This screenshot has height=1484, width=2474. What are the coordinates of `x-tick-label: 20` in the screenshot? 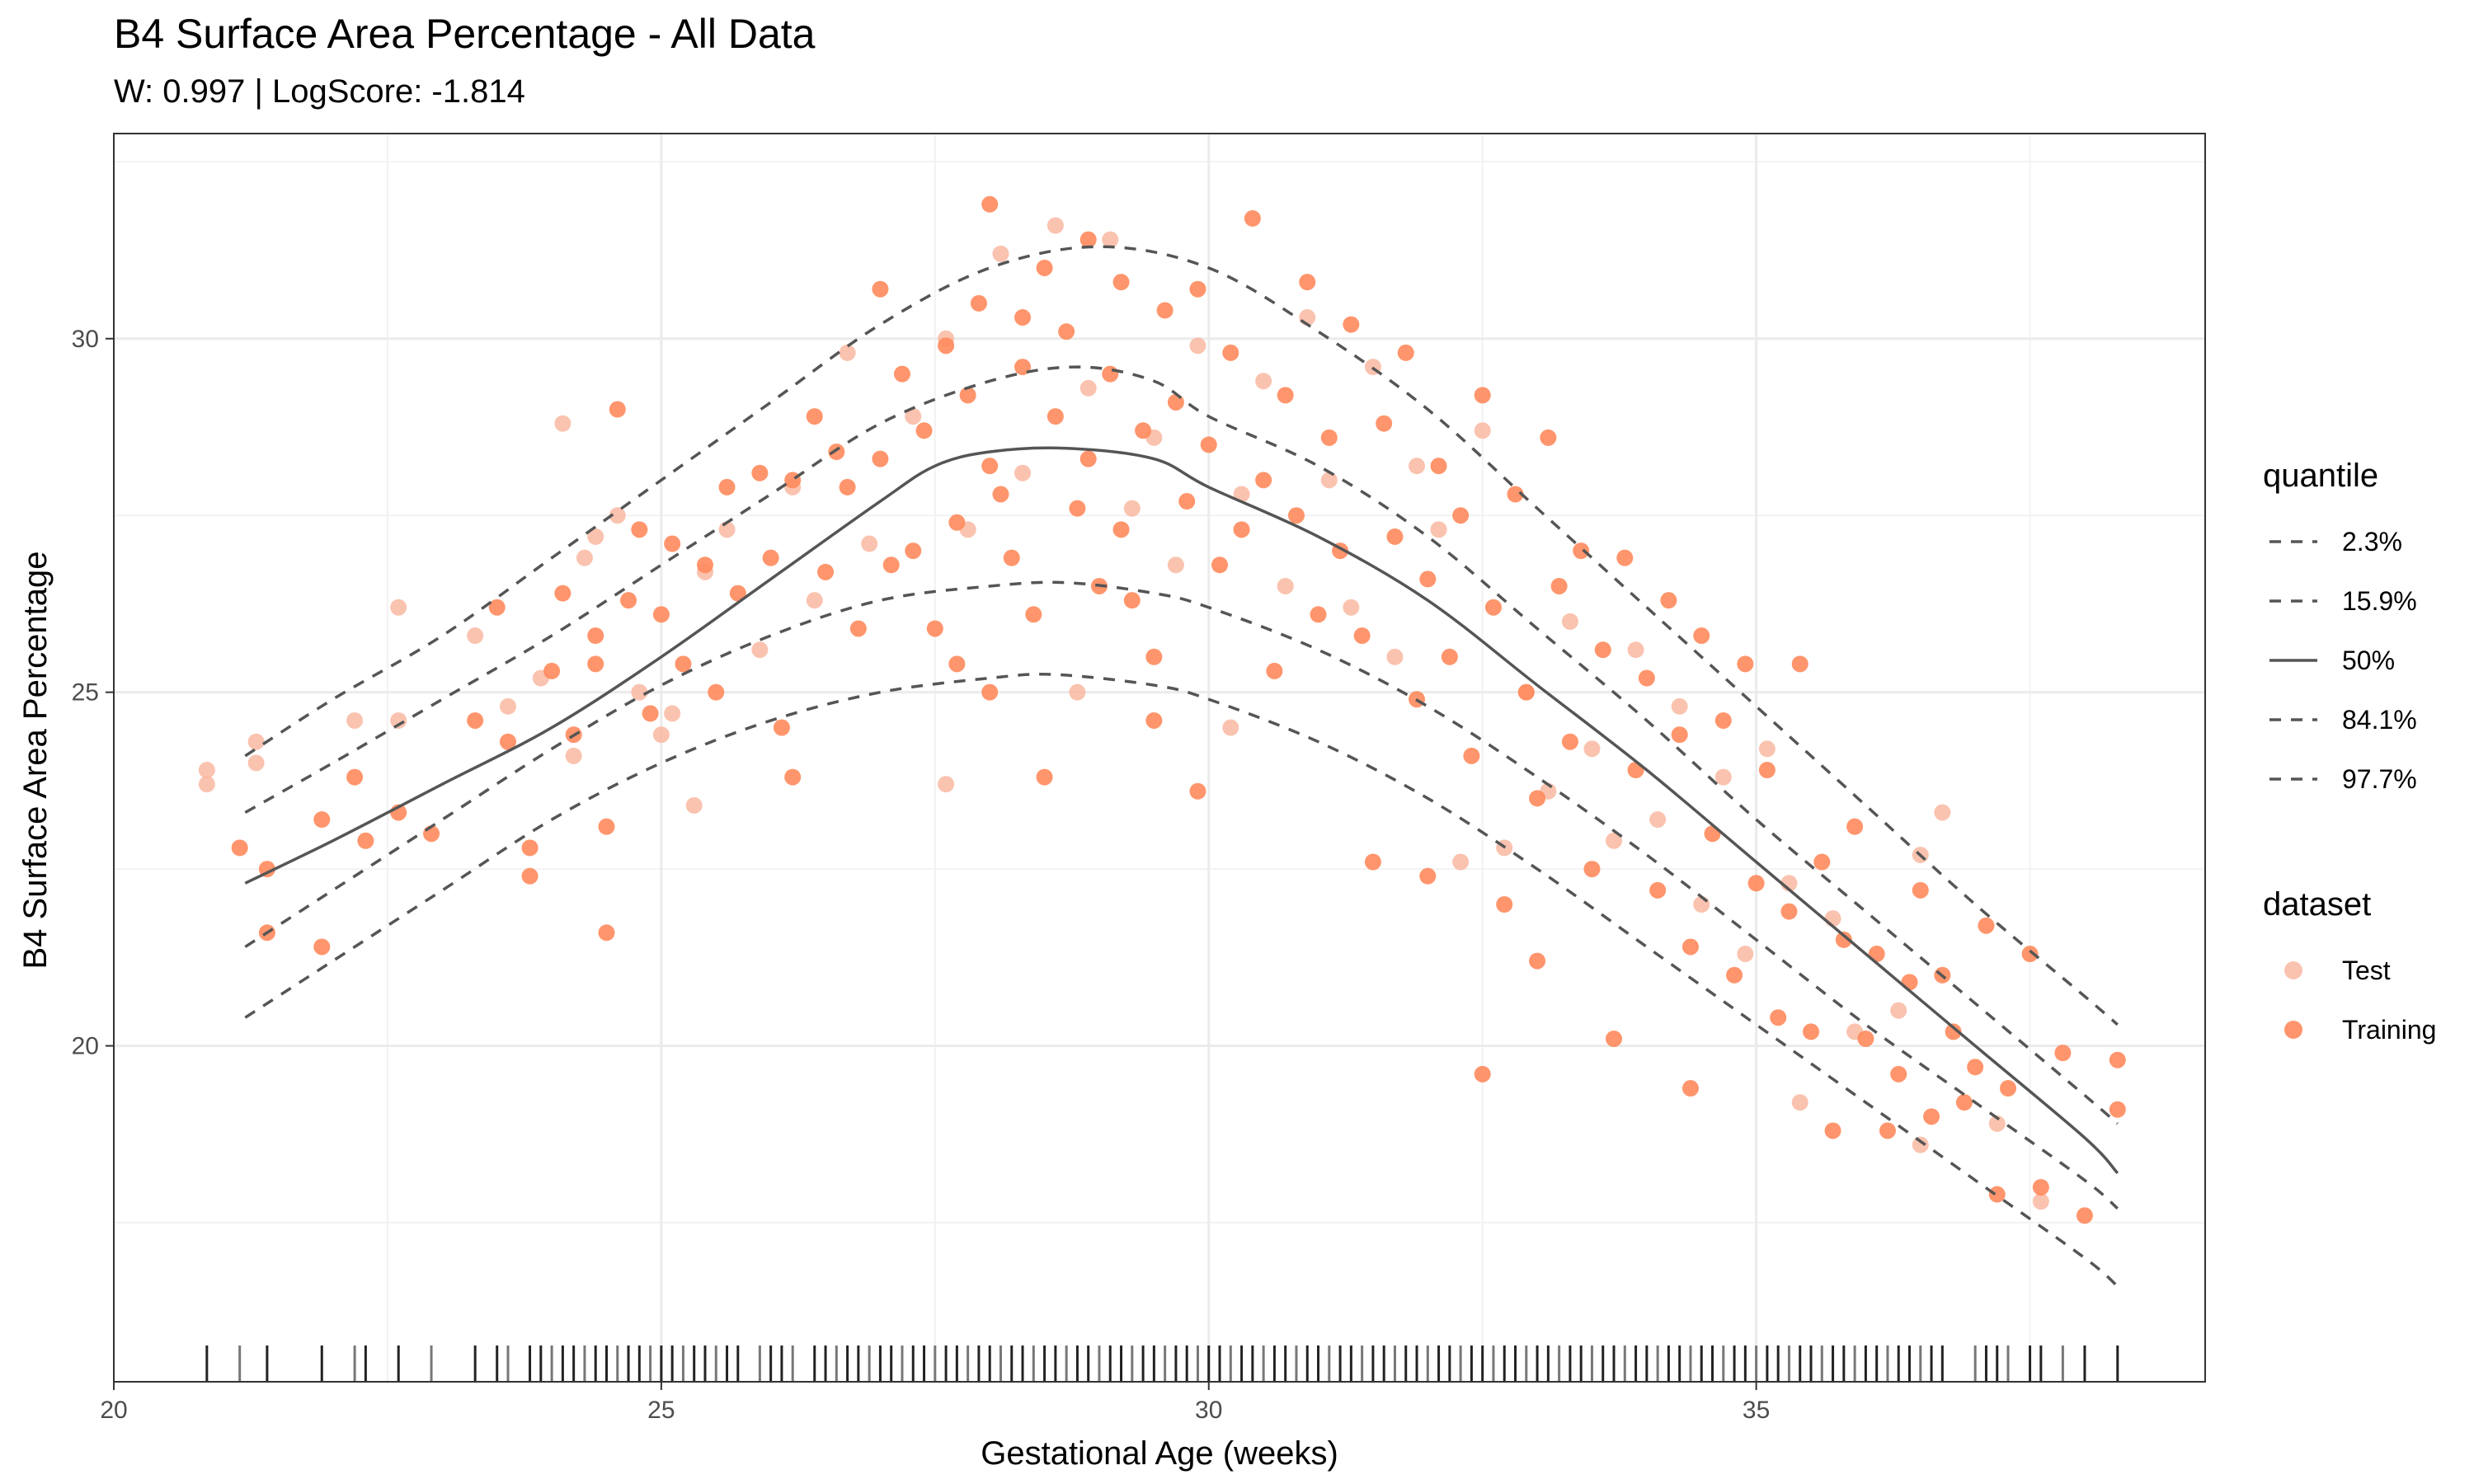 It's located at (113, 1410).